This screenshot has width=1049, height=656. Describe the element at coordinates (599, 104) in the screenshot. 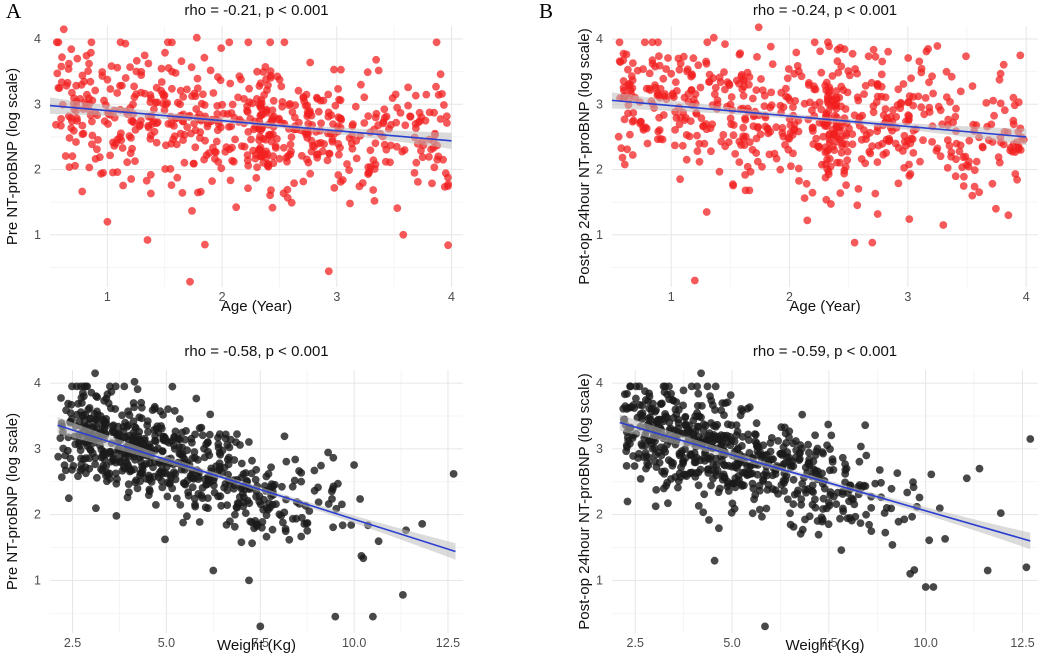

I see `y-tick-label: 3` at that location.